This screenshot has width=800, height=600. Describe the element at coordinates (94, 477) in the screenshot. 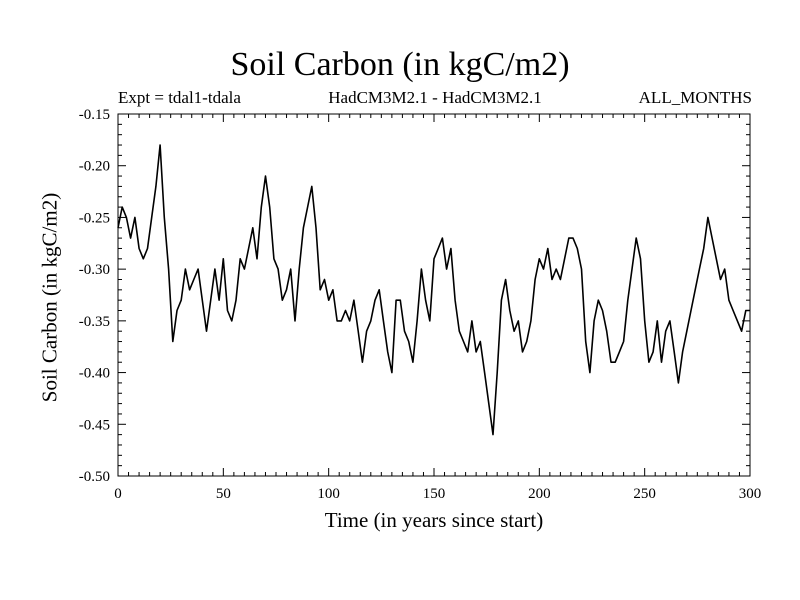

I see `y-tick-label: -0.50` at that location.